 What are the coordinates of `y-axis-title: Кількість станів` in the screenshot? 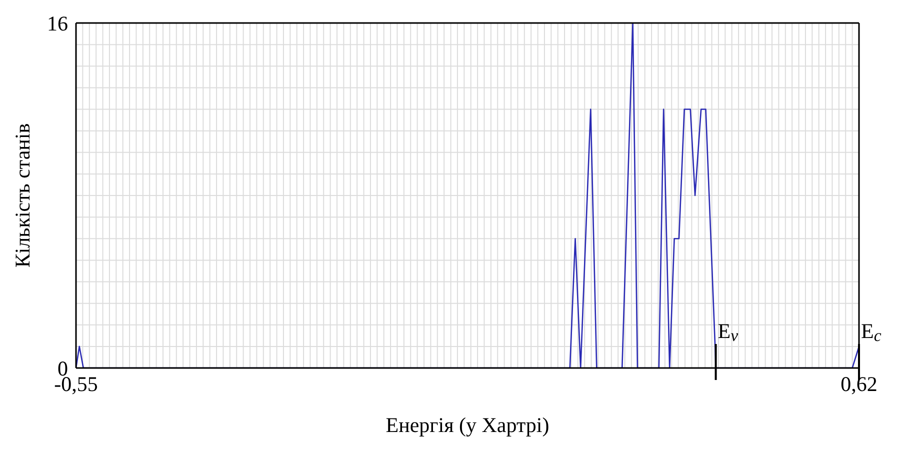 It's located at (22, 195).